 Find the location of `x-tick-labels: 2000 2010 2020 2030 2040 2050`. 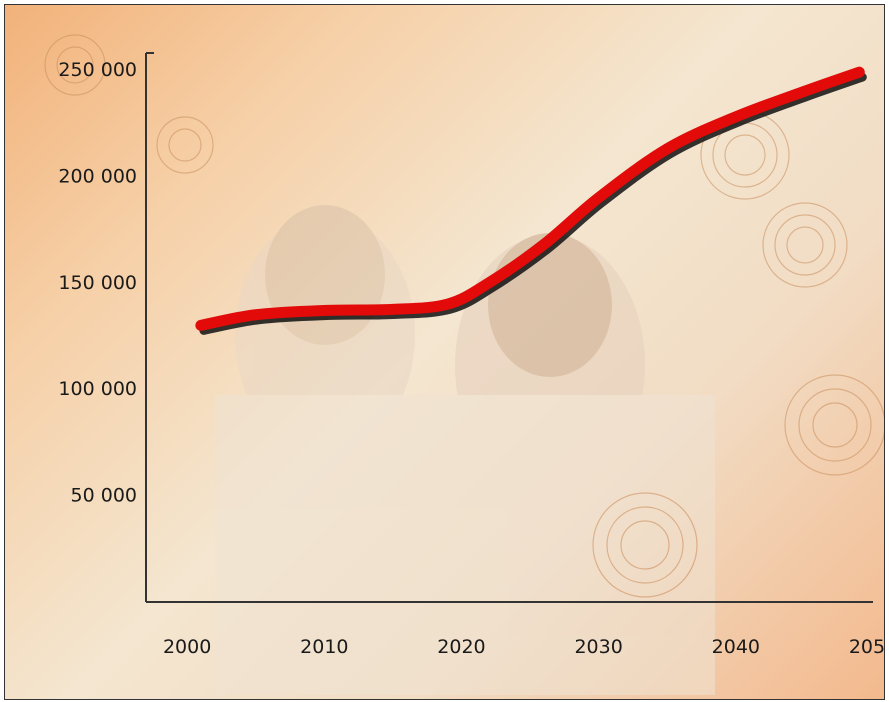

x-tick-labels: 2000 2010 2020 2030 2040 2050 is located at coordinates (523, 647).